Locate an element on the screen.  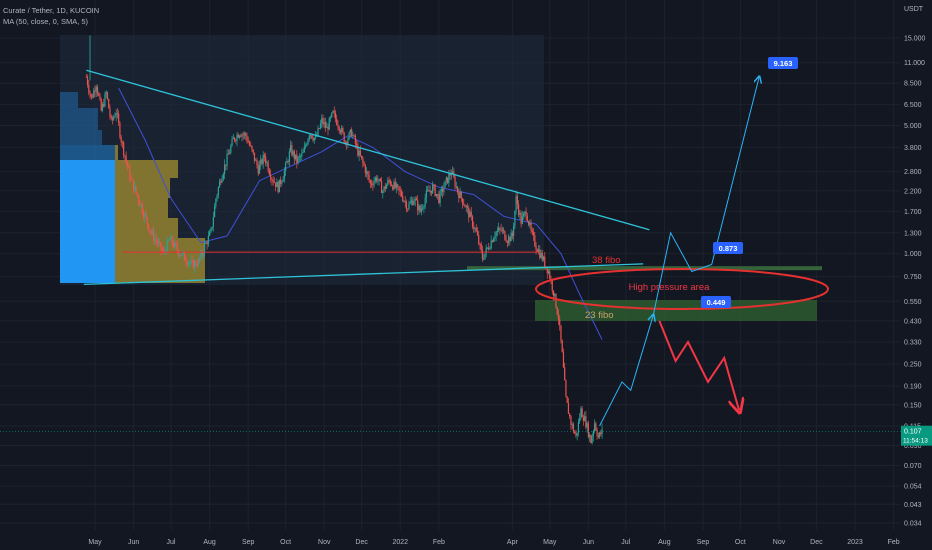
target-label-mid: 0.873 is located at coordinates (728, 248).